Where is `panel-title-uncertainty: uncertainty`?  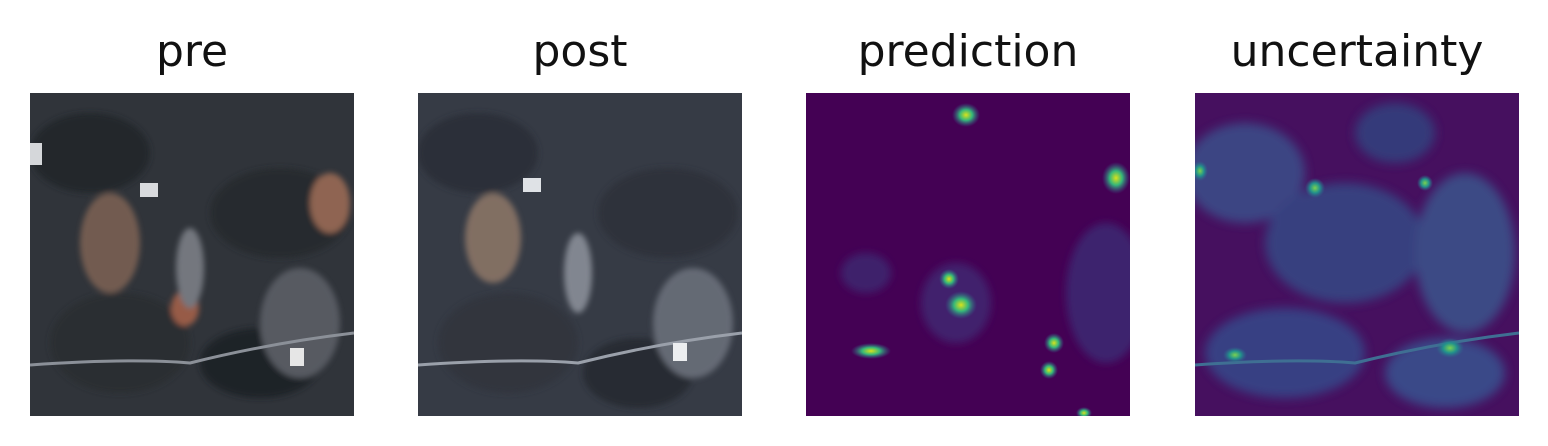
panel-title-uncertainty: uncertainty is located at coordinates (1357, 51).